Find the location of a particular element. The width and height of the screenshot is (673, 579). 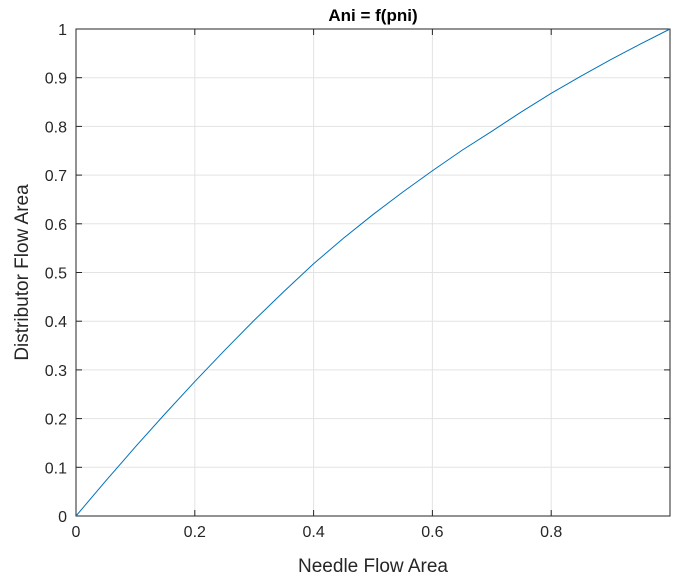

x-tick-label: 0.6 is located at coordinates (432, 532).